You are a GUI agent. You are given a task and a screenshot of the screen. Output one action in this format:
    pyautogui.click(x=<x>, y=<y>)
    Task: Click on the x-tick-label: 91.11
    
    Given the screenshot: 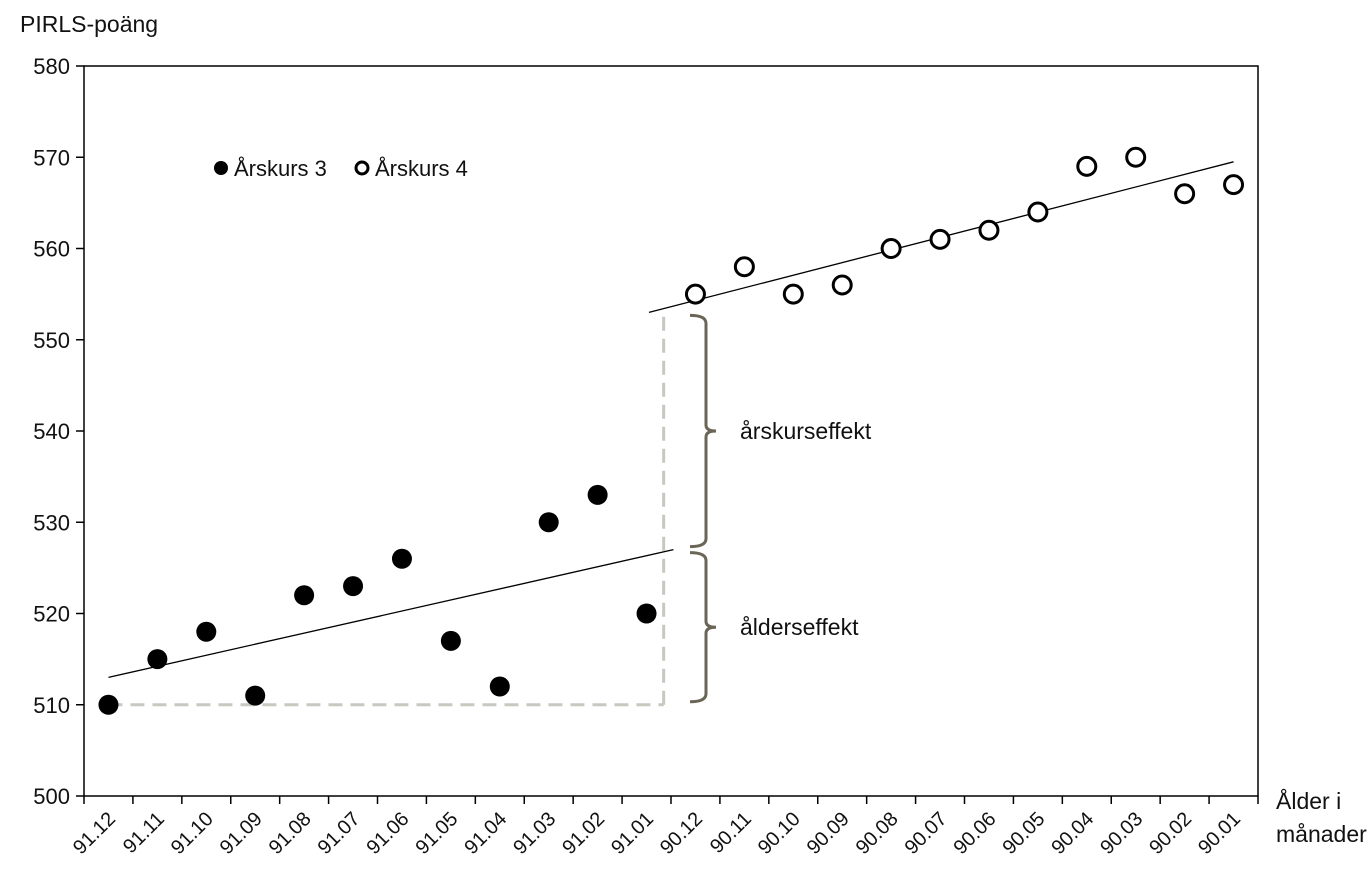 What is the action you would take?
    pyautogui.click(x=144, y=833)
    